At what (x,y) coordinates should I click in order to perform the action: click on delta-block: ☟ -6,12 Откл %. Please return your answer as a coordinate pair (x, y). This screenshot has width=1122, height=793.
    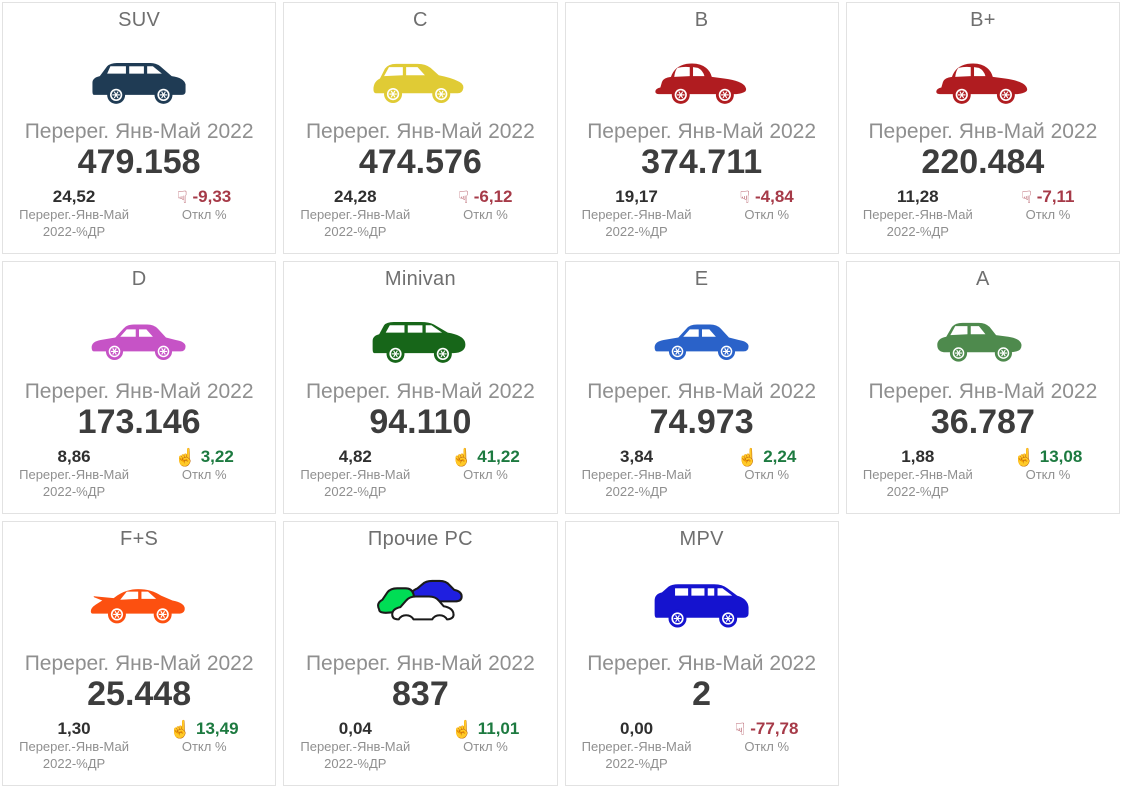
    Looking at the image, I should click on (485, 214).